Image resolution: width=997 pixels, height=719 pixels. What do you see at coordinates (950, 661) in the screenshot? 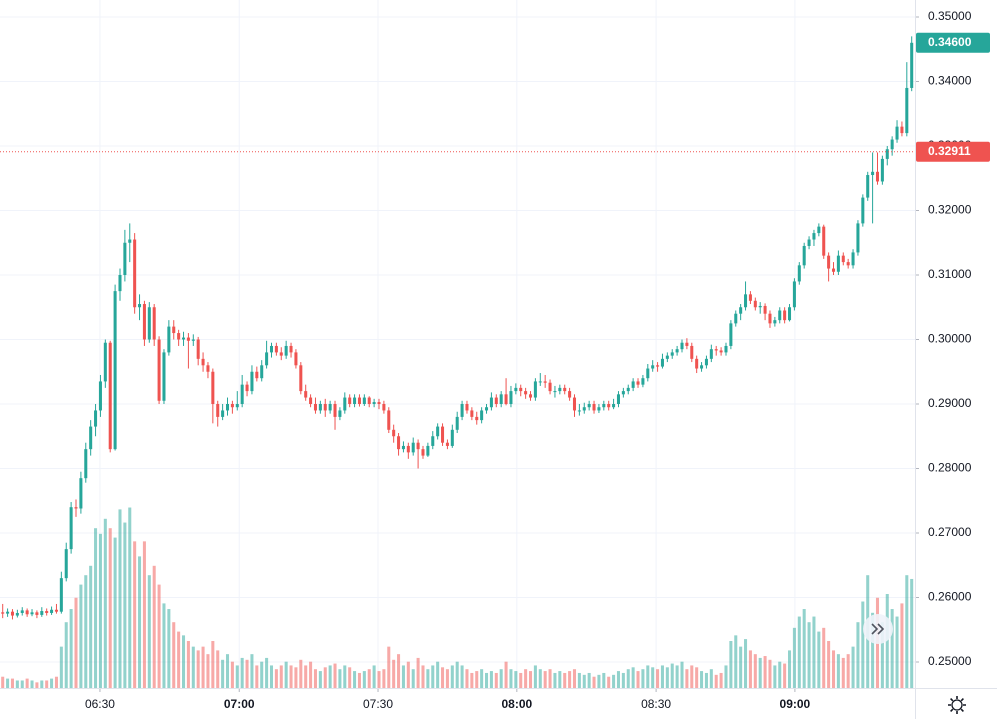
I see `y-tick-label: 0.25000` at bounding box center [950, 661].